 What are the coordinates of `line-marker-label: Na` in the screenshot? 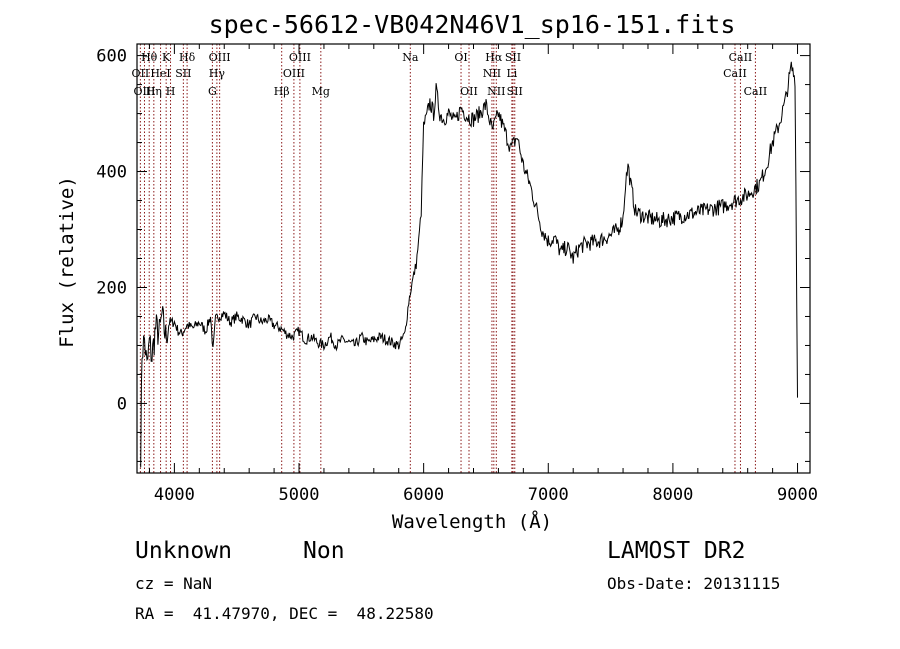 It's located at (410, 57).